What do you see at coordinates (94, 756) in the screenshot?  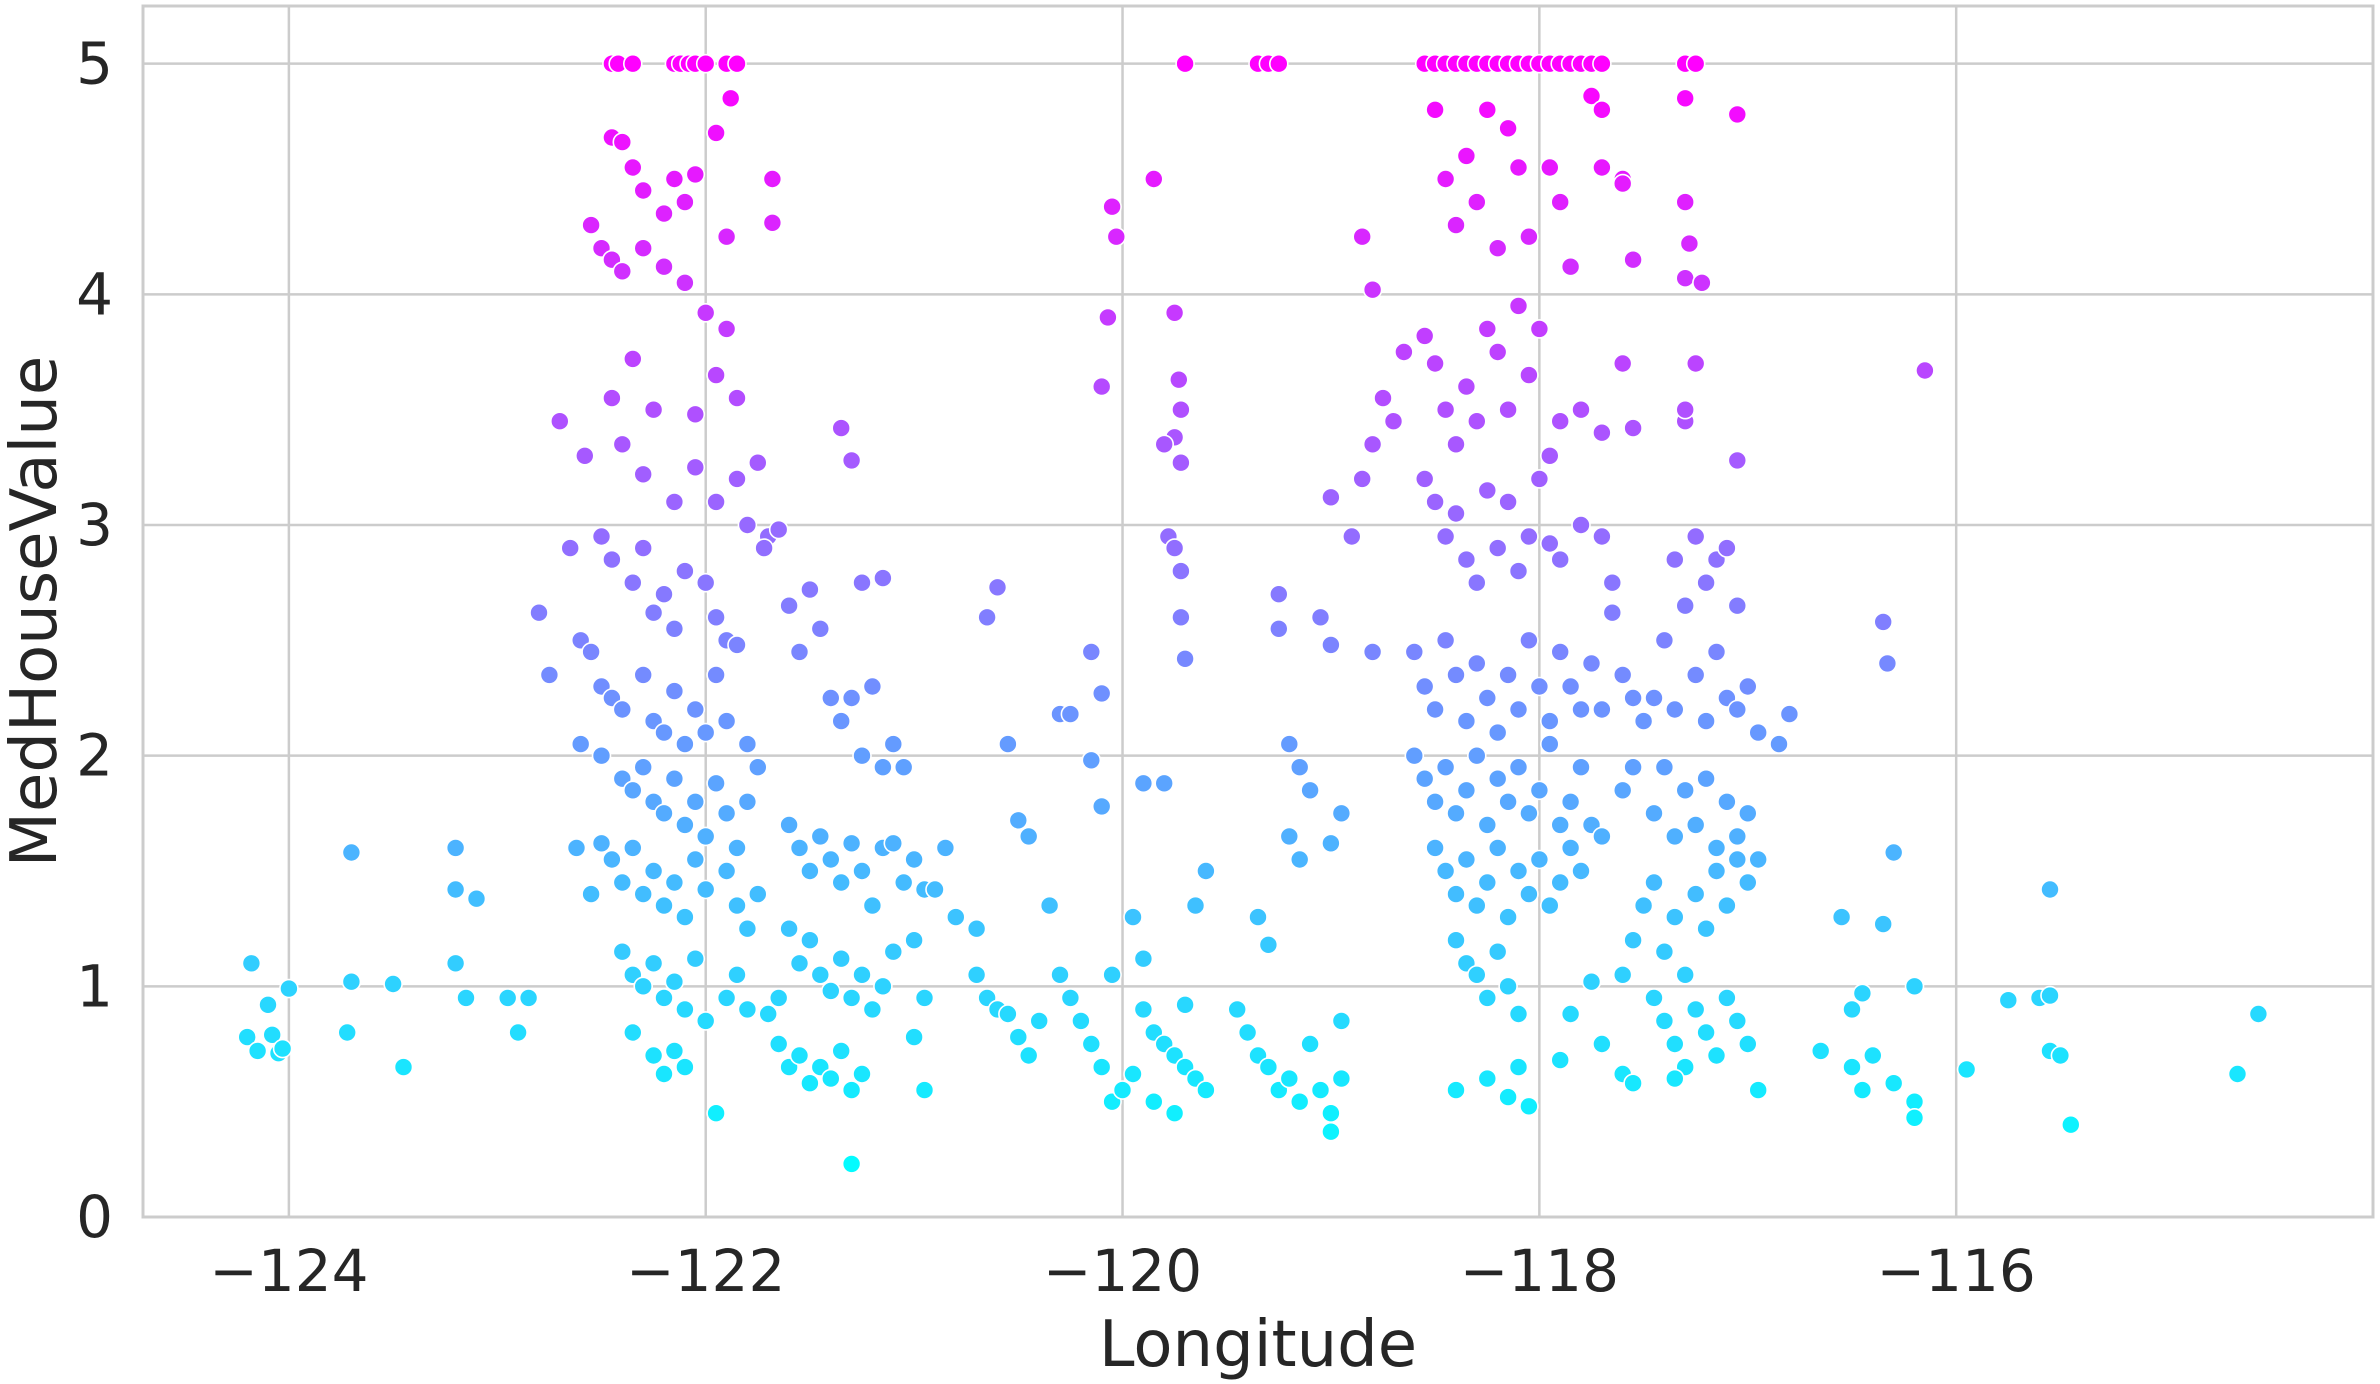 I see `y-tick-label: 2` at bounding box center [94, 756].